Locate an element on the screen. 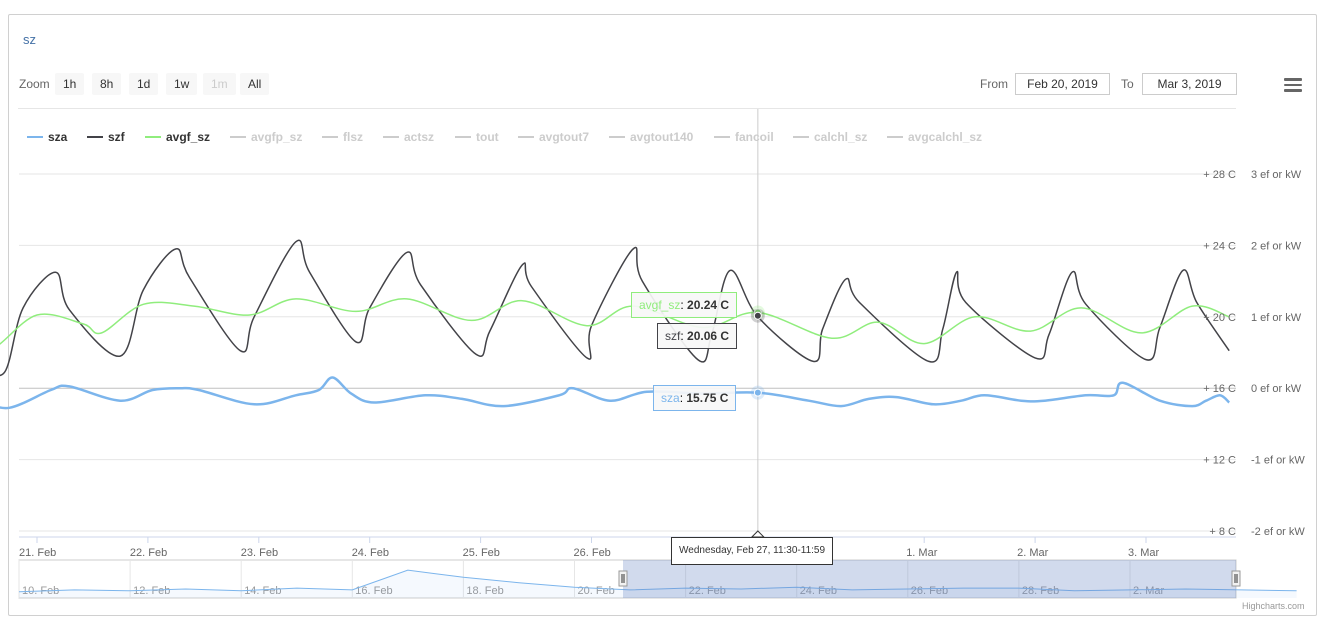 This screenshot has width=1330, height=626. credits-link: Highcharts.com is located at coordinates (1273, 606).